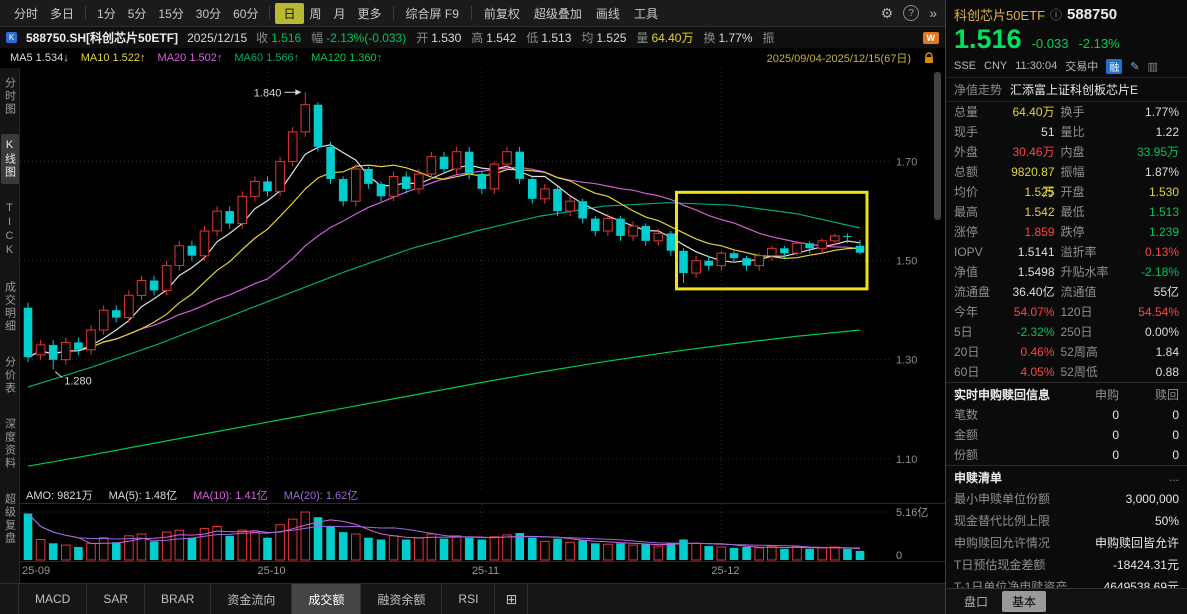 The height and width of the screenshot is (614, 1187). What do you see at coordinates (39, 58) in the screenshot?
I see `ma-value-MA5: MA5 1.534↓` at bounding box center [39, 58].